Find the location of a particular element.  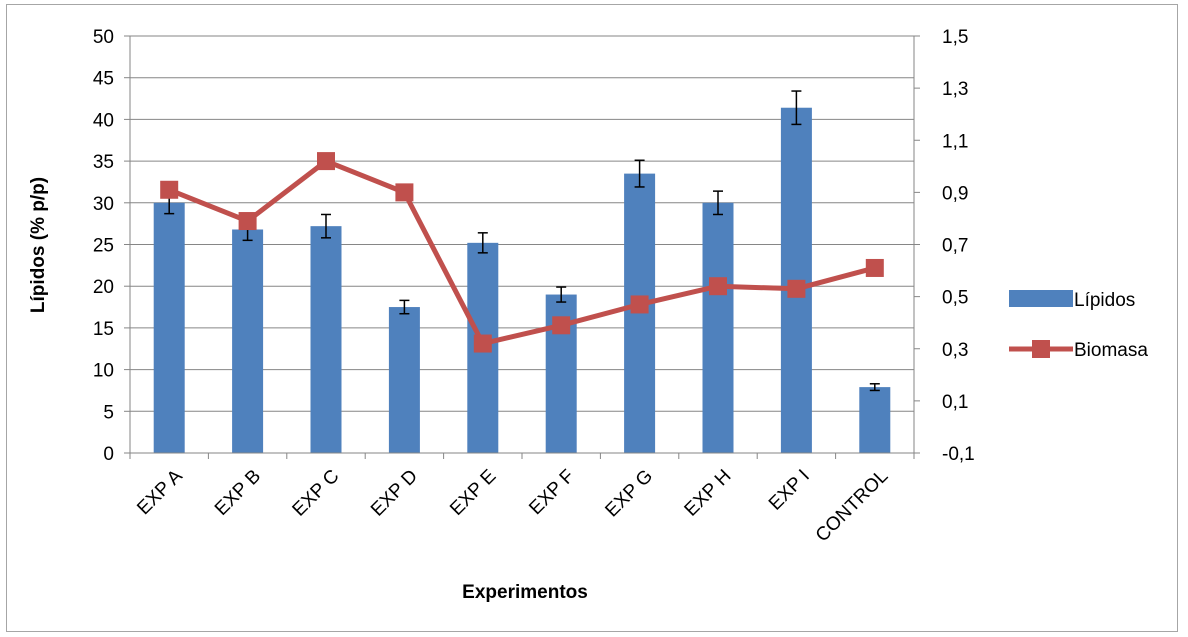

right-axis-tick-labels: -0,1 0,1 0,3 0,5 0,7 0,9 1,1 1,3 1,5 is located at coordinates (958, 246).